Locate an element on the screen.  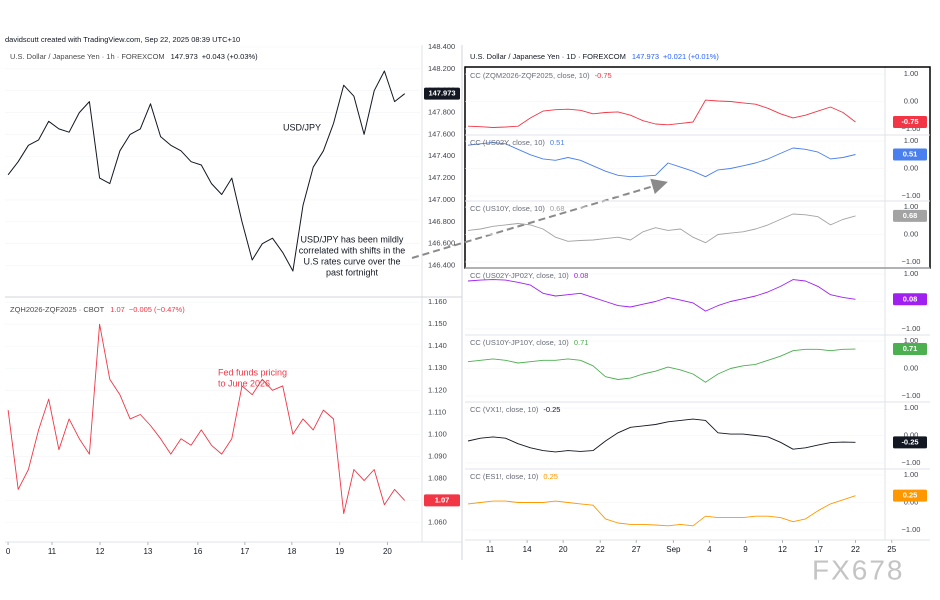
pane-last-value: 0.68 is located at coordinates (557, 208).